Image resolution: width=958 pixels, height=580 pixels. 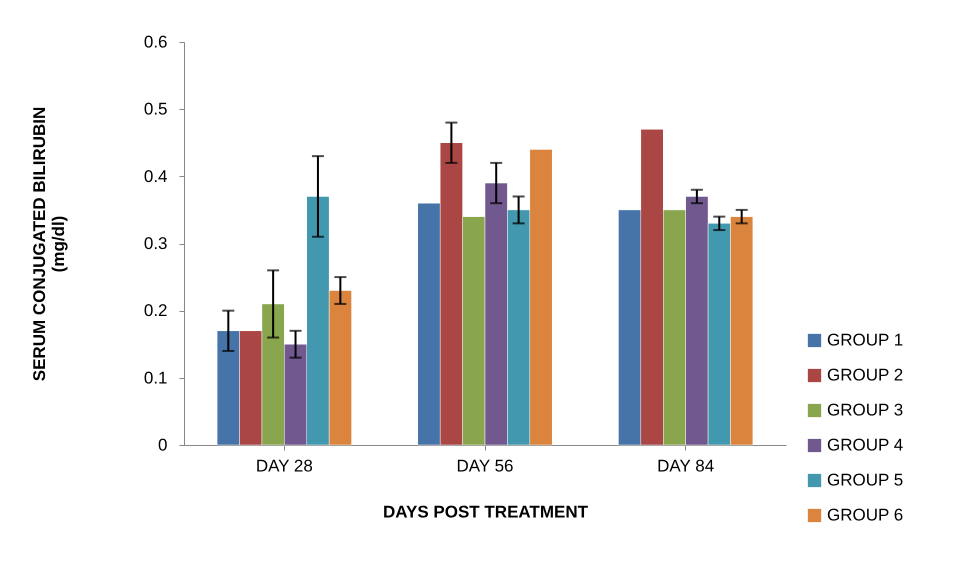 I want to click on legend-label: GROUP 6, so click(x=865, y=515).